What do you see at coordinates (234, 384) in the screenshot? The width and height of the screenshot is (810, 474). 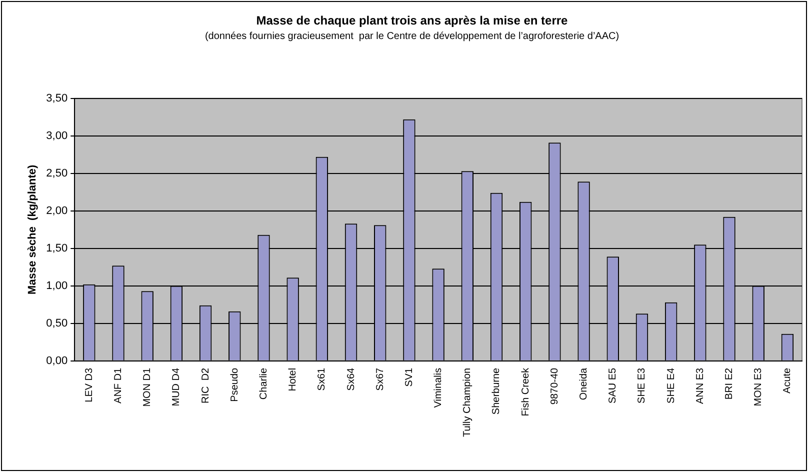 I see `x-tick-label: Pseudo` at bounding box center [234, 384].